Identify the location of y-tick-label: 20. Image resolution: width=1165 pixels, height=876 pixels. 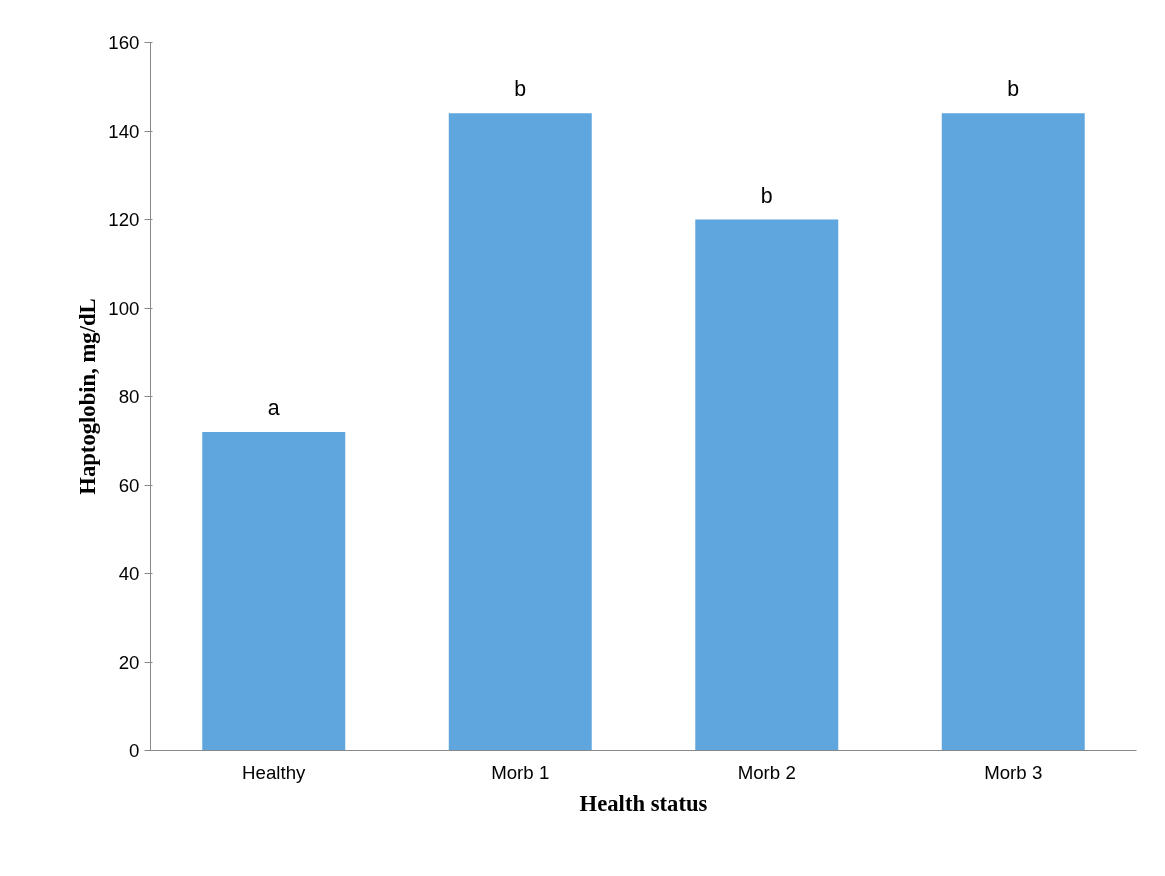
(129, 662).